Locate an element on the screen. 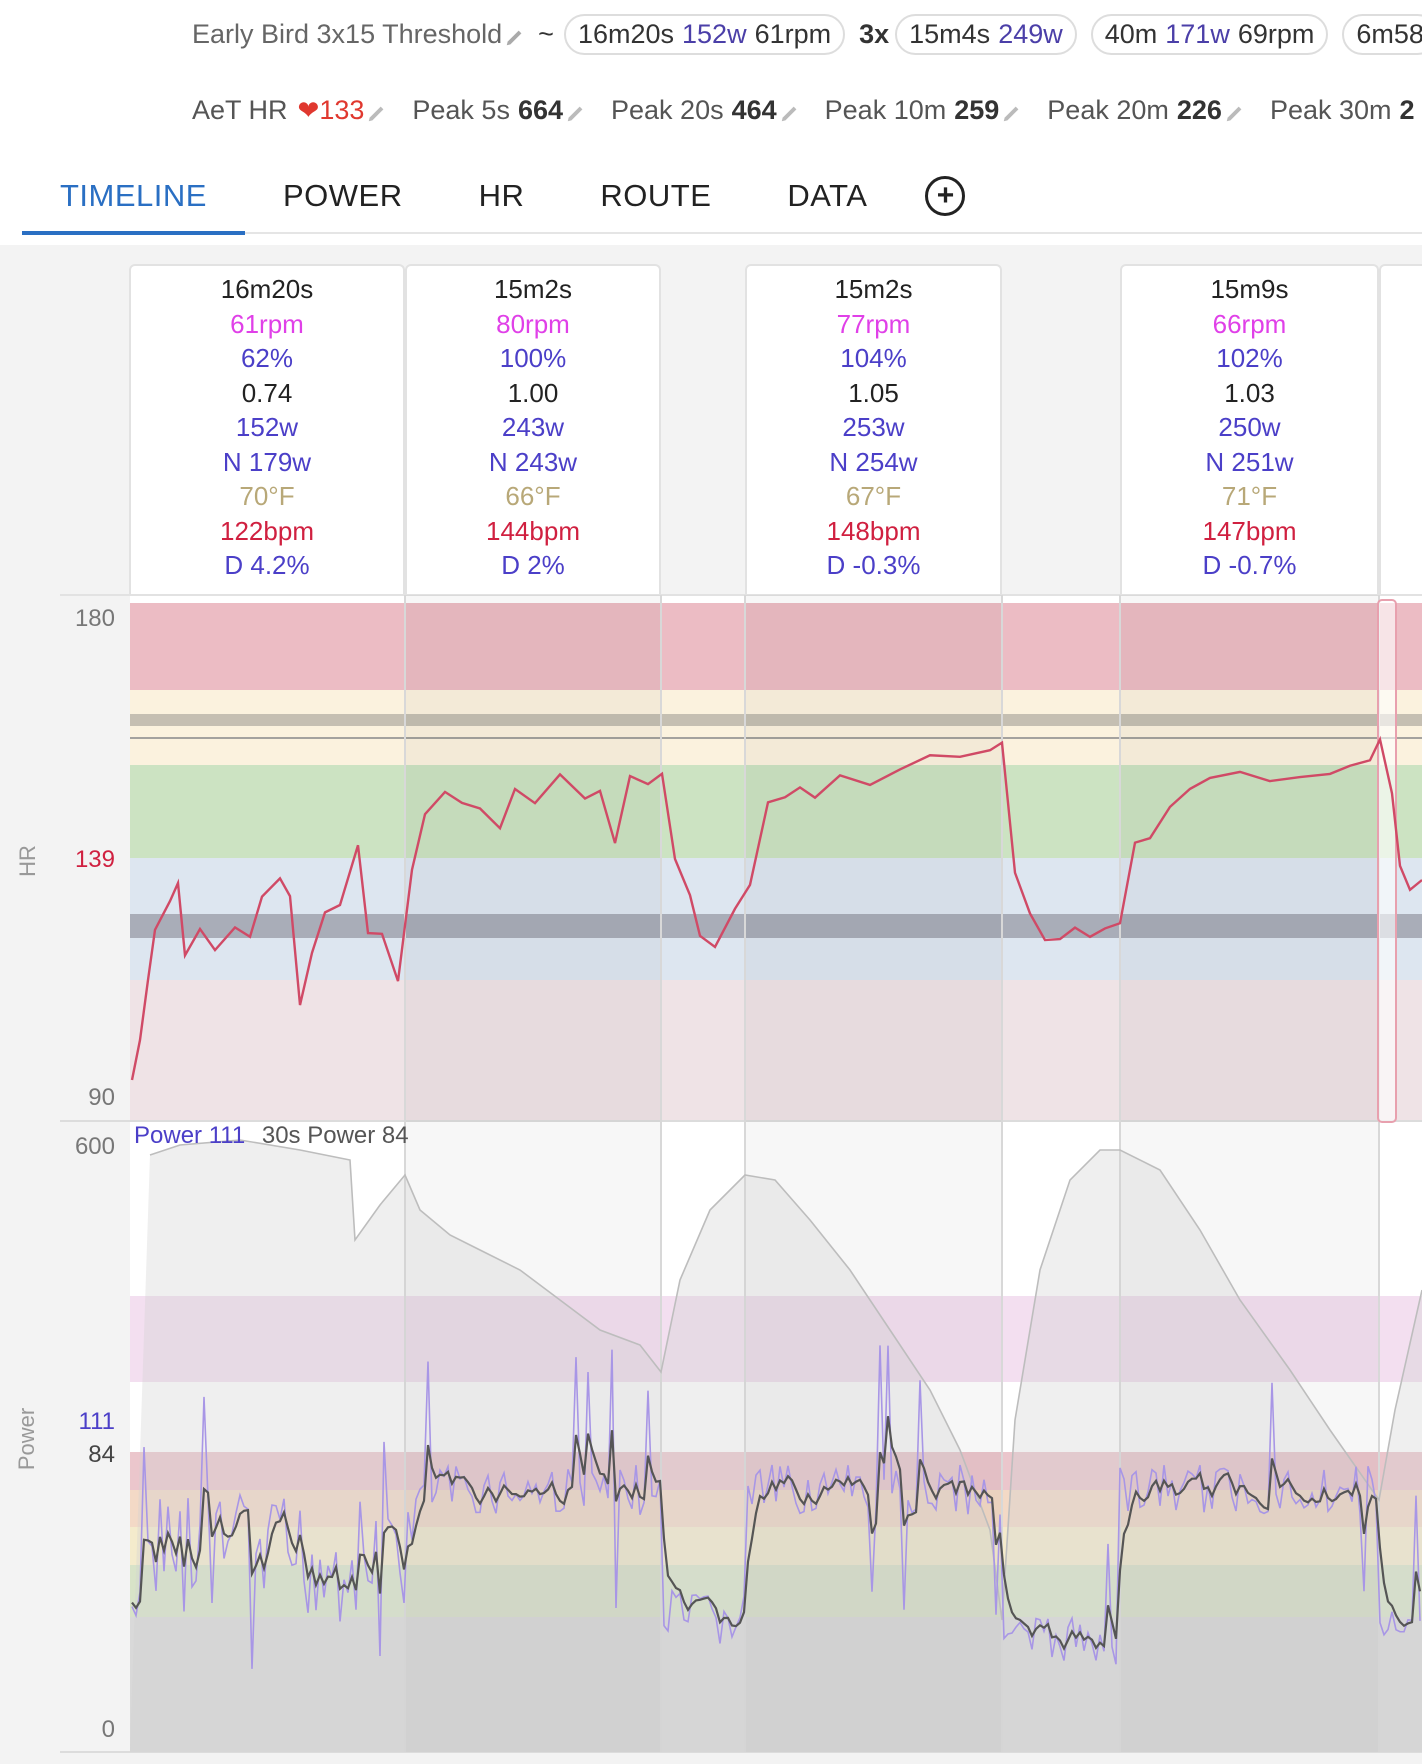  pill-duration: 15m4s is located at coordinates (950, 33).